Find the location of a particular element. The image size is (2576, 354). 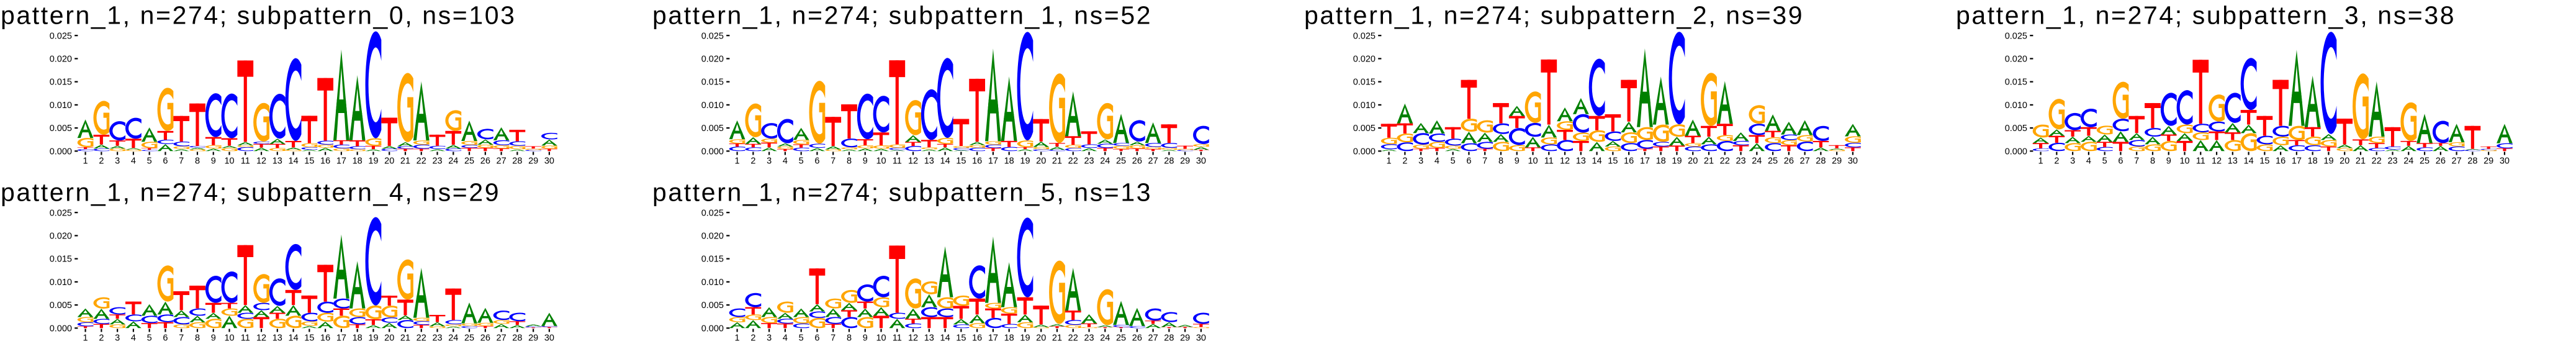

svg-text: 19 is located at coordinates (1025, 339).